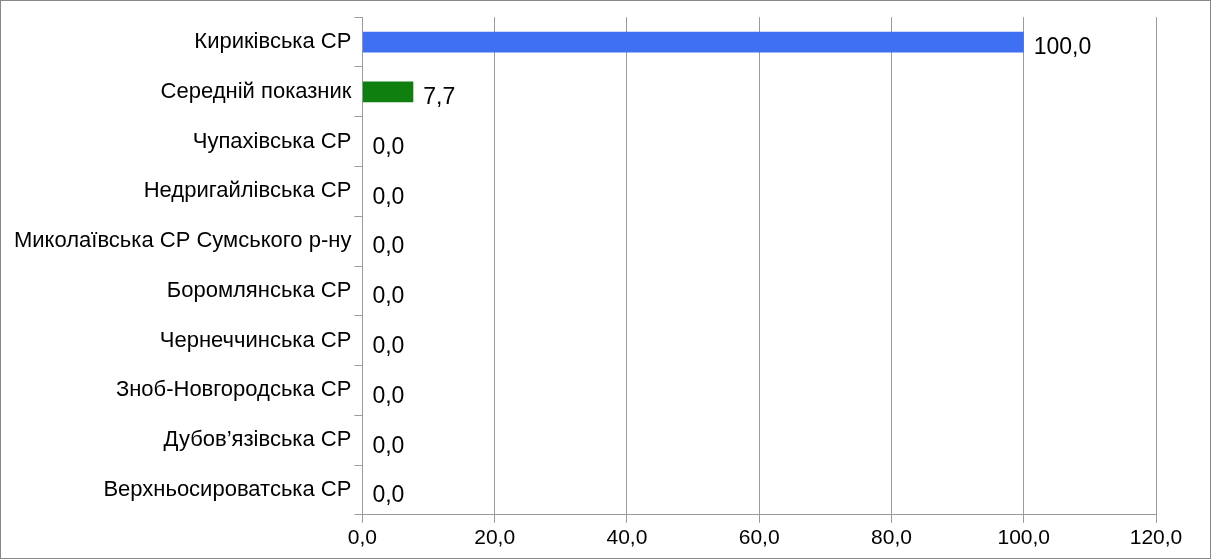 This screenshot has height=559, width=1211. Describe the element at coordinates (183, 240) in the screenshot. I see `y-tick-label: Миколаївська СР Сумського р-ну` at that location.